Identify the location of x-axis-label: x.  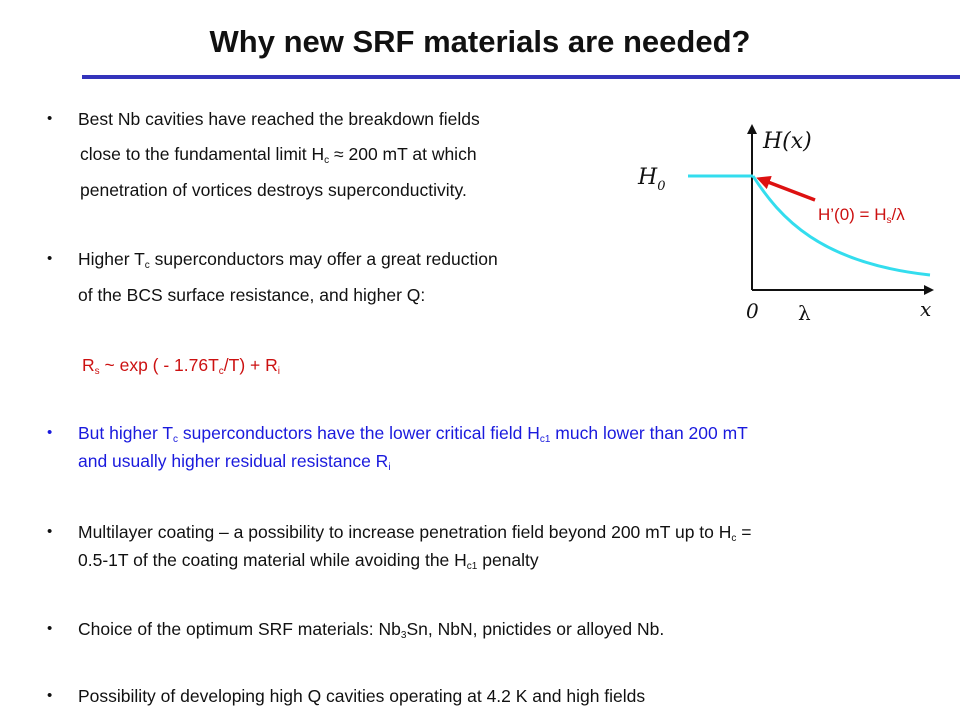
(925, 309).